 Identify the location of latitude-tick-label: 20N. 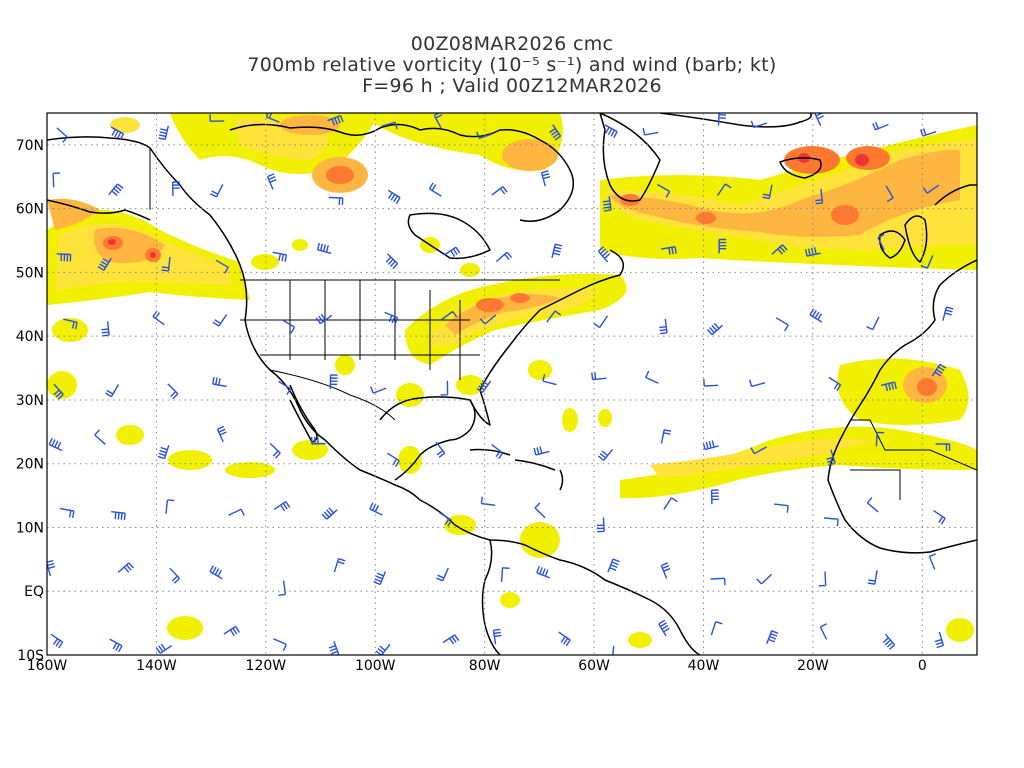
(30, 465).